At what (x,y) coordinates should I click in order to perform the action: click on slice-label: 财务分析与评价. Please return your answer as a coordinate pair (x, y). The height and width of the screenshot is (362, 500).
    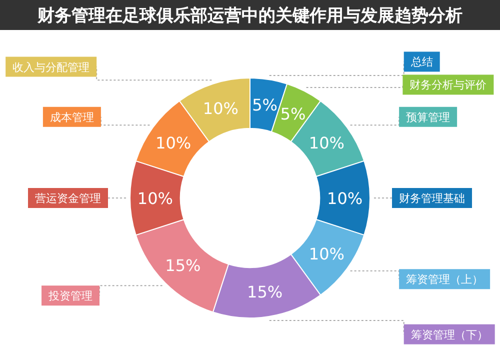
    Looking at the image, I should click on (448, 85).